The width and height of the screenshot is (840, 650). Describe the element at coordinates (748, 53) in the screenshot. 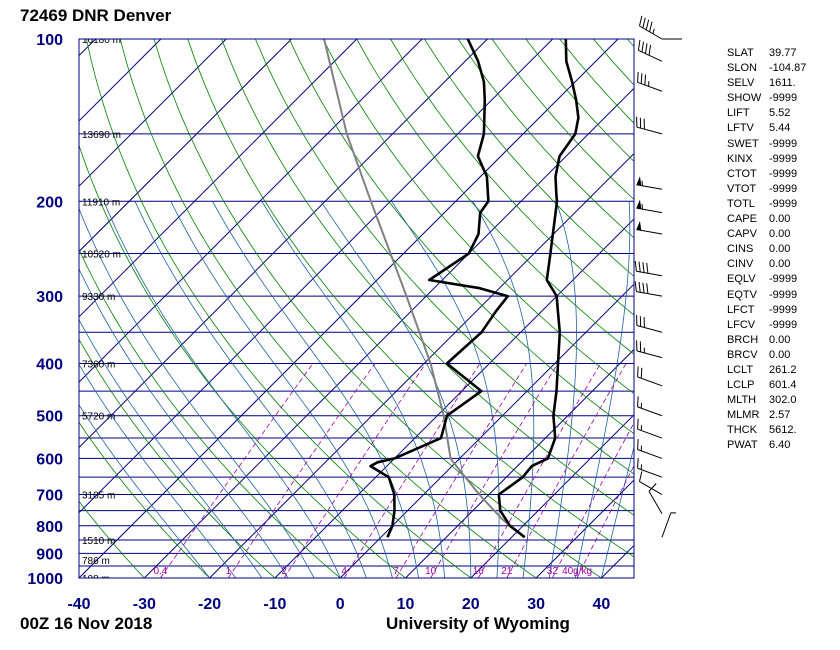

I see `index-key: SLAT` at that location.